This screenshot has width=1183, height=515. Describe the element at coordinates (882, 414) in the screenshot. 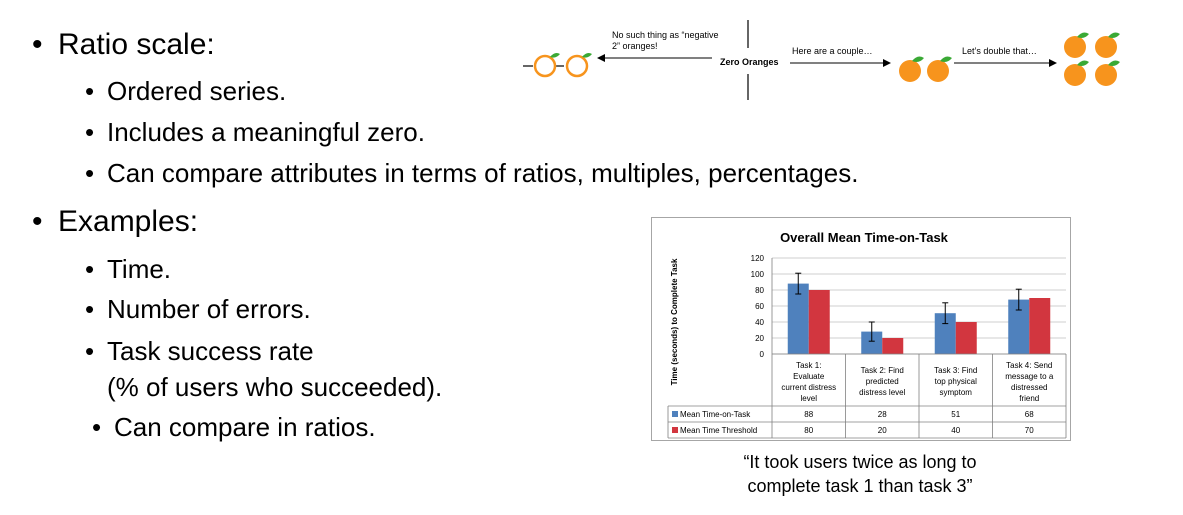

I see `table-value: 28` at that location.